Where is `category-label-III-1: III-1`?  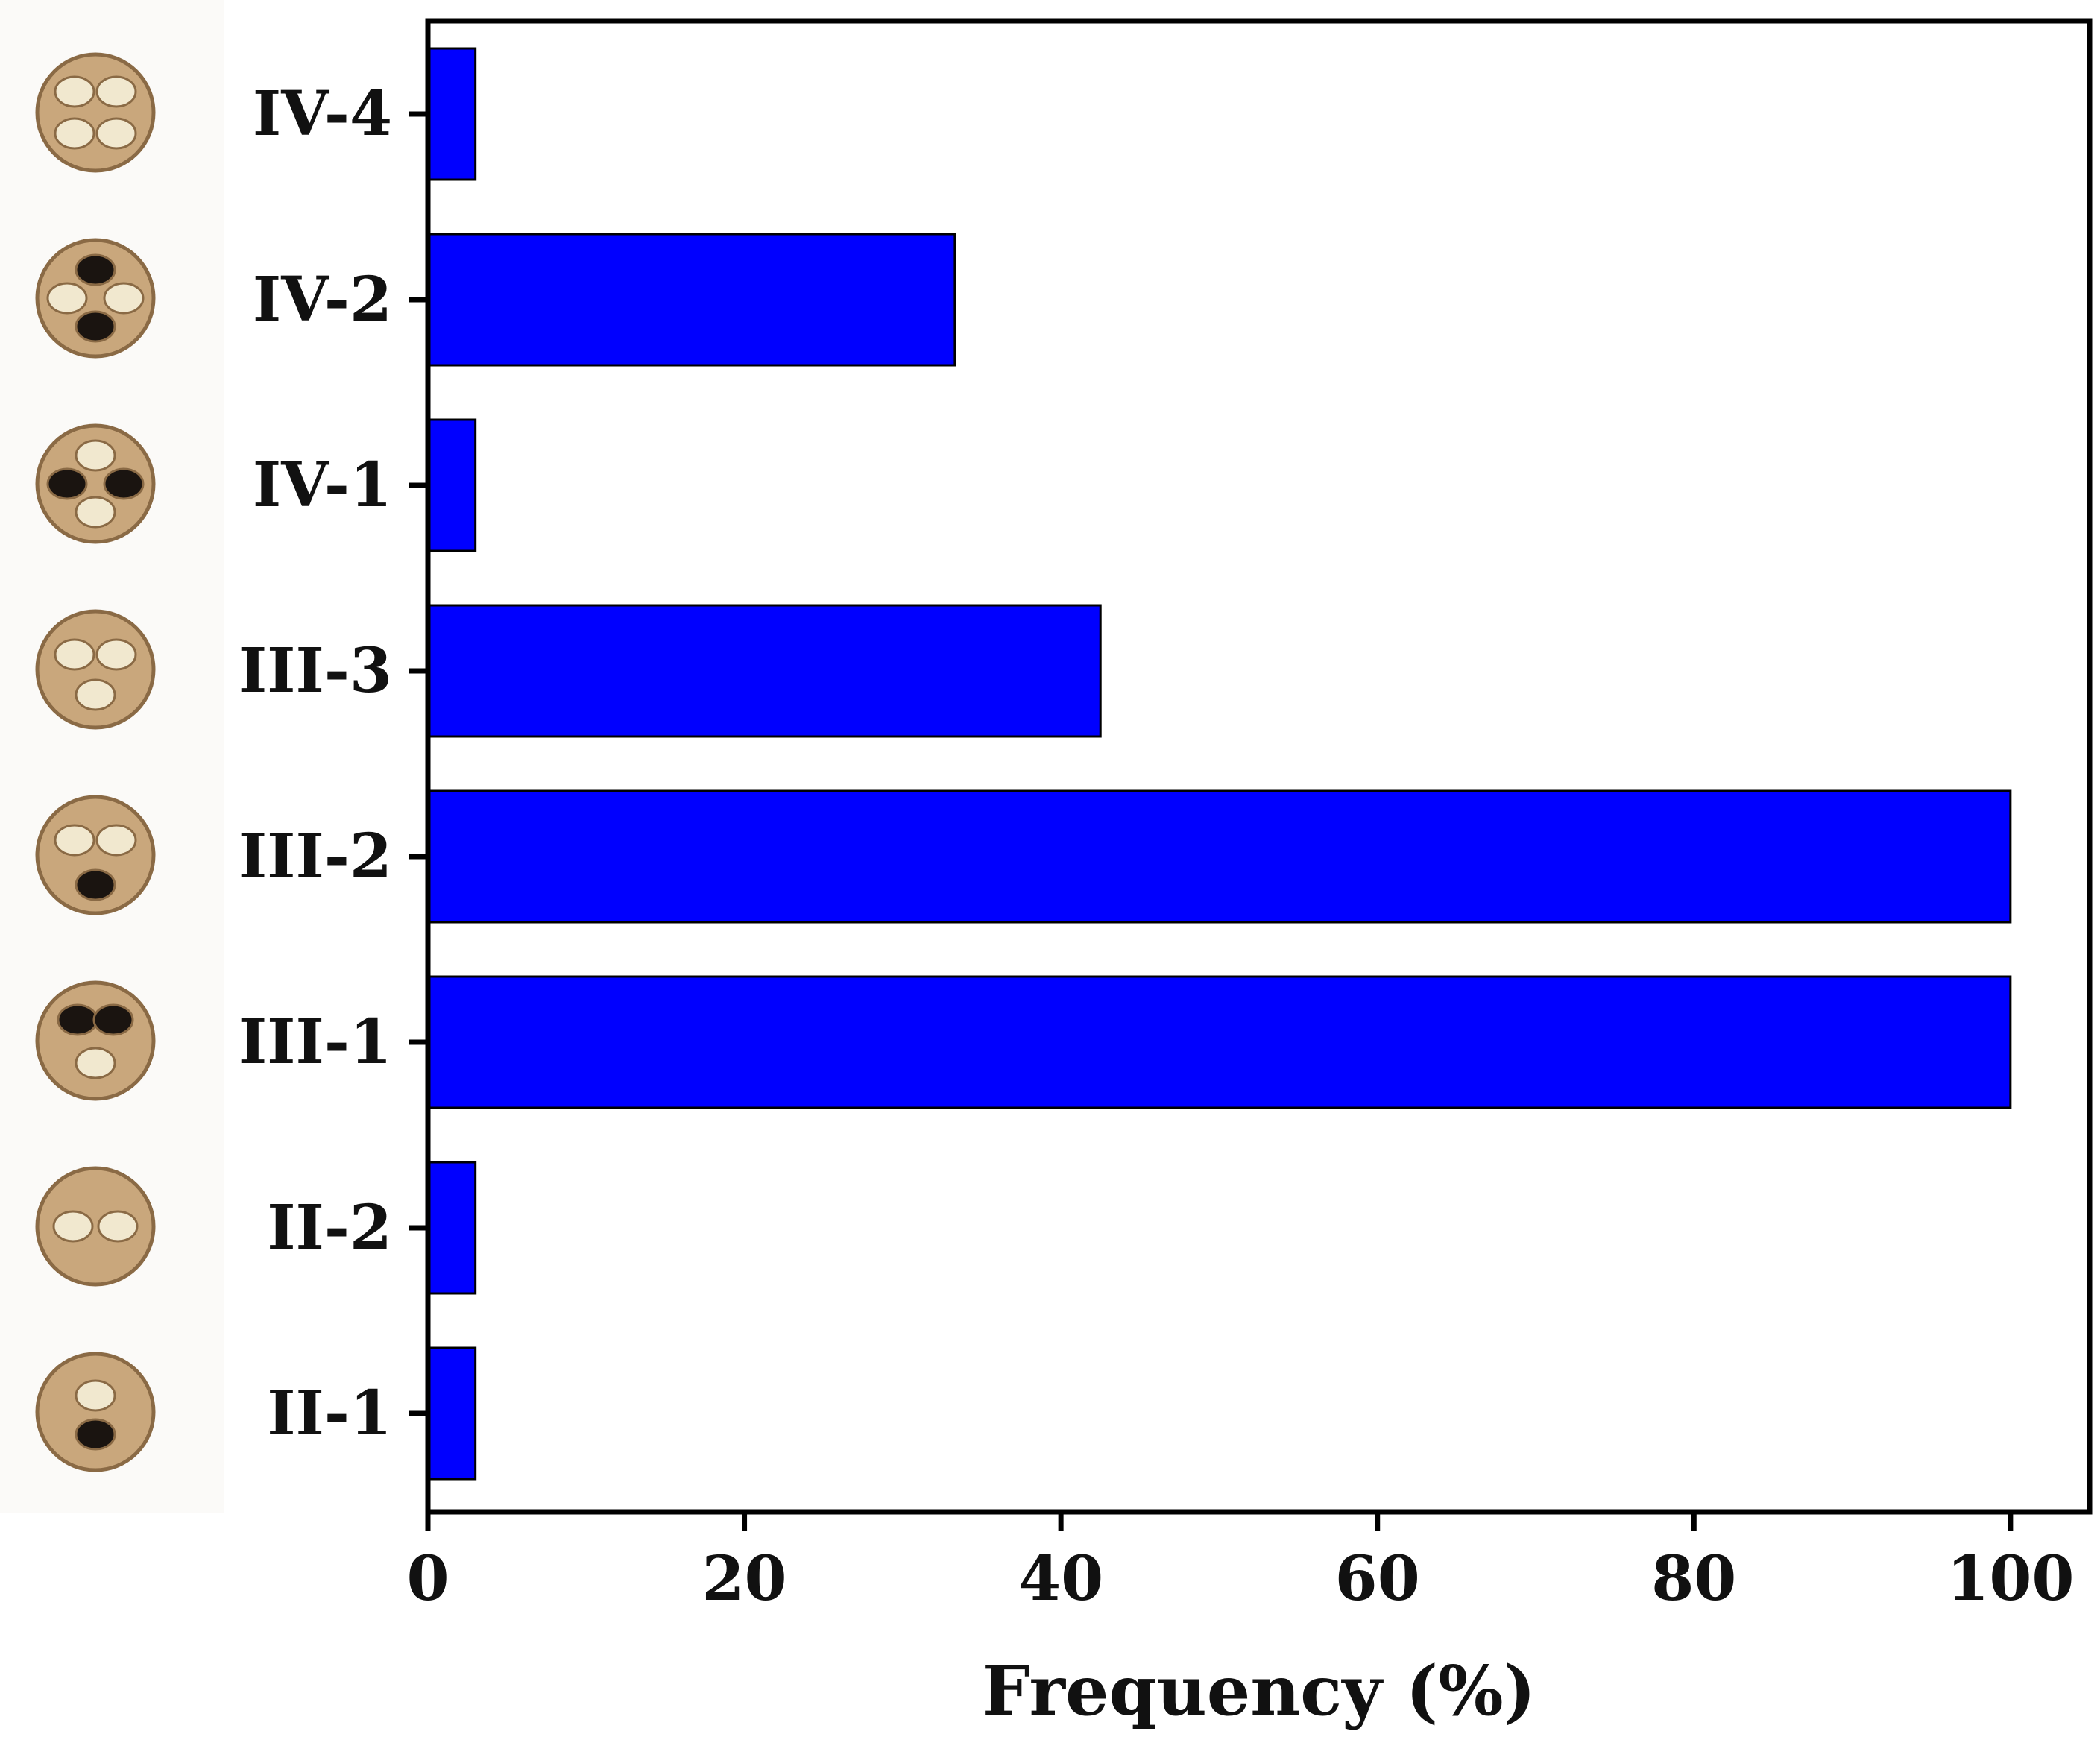
category-label-III-1: III-1 is located at coordinates (315, 1042).